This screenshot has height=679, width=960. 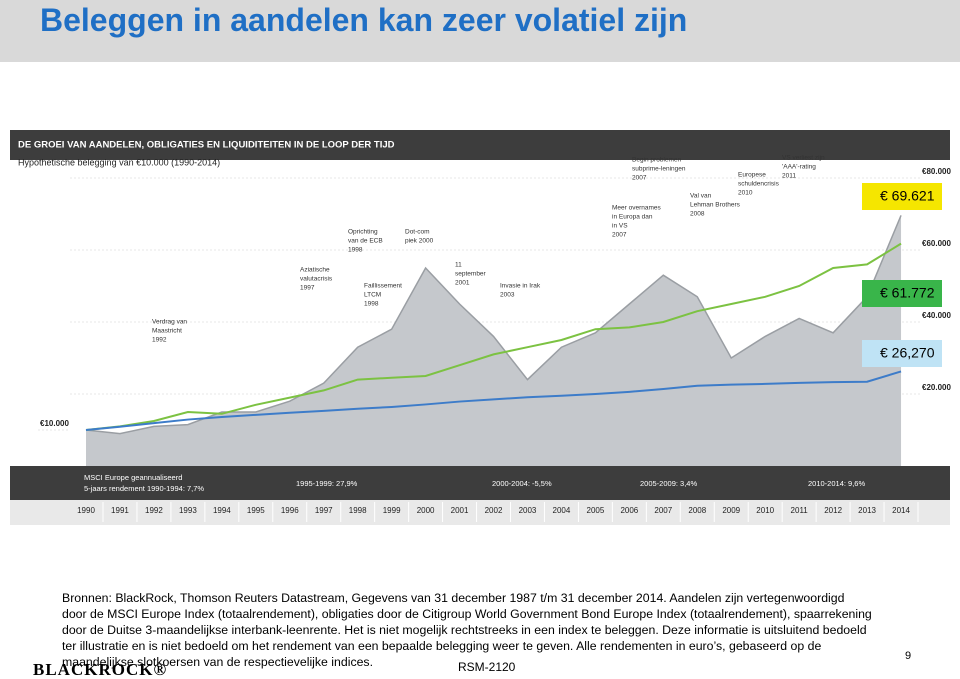 I want to click on annotation: 1992, so click(x=159, y=340).